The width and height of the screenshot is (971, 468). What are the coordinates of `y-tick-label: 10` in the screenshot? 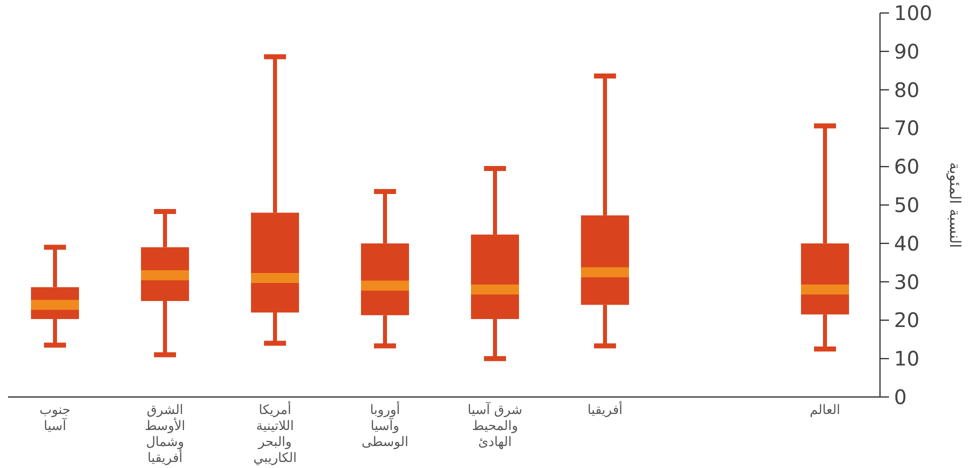 It's located at (907, 358).